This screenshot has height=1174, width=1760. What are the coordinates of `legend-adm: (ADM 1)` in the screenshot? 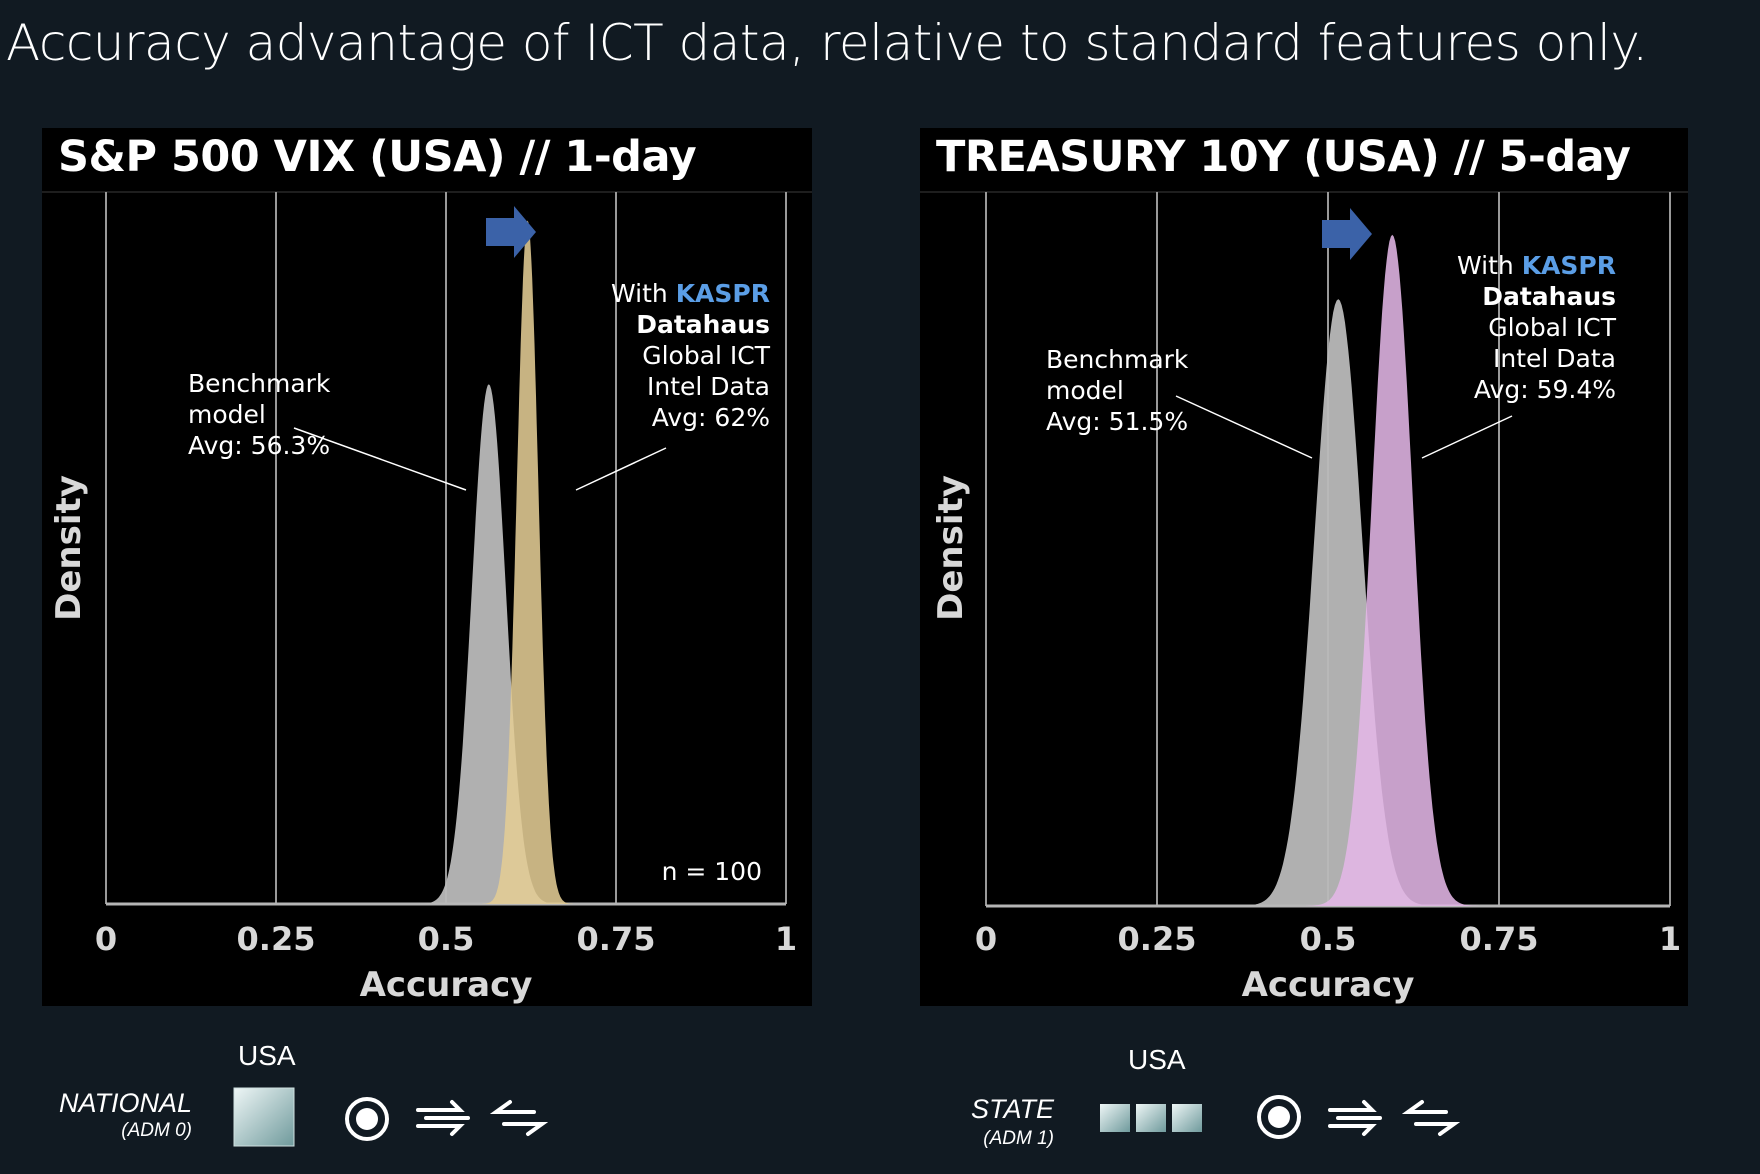 It's located at (1018, 1138).